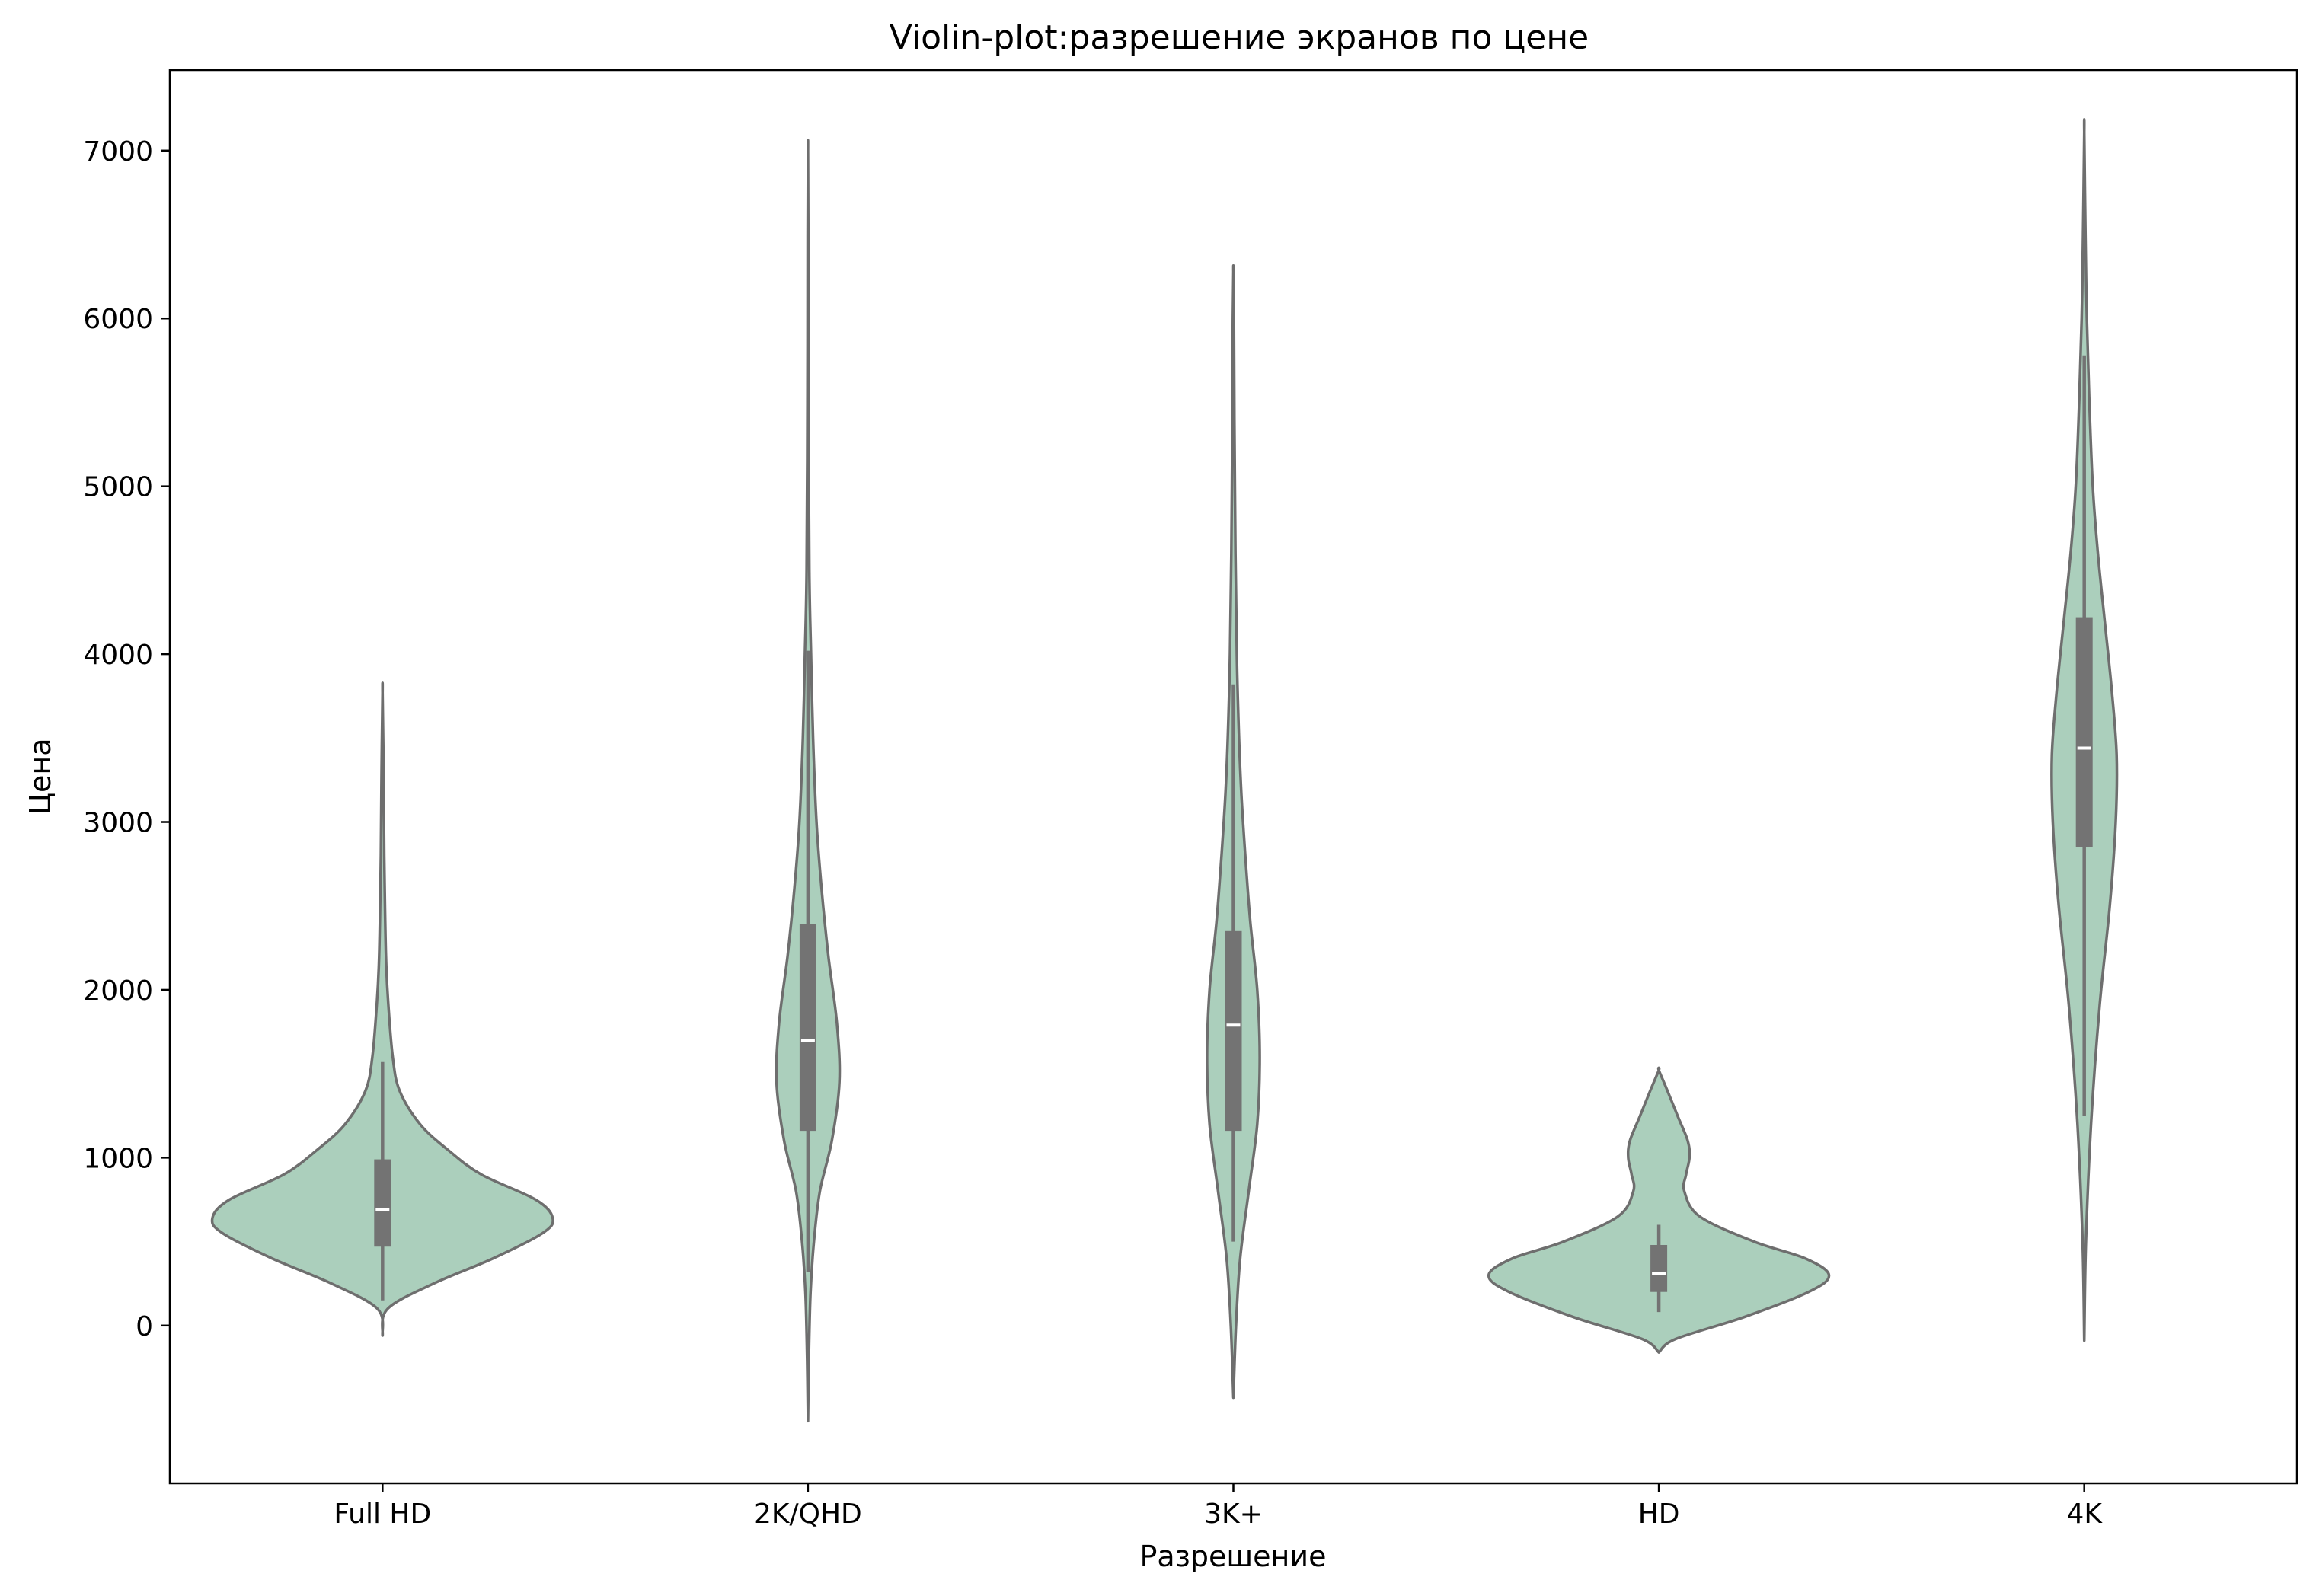 Image resolution: width=2316 pixels, height=1596 pixels. What do you see at coordinates (118, 319) in the screenshot?
I see `y-tick-label: 6000` at bounding box center [118, 319].